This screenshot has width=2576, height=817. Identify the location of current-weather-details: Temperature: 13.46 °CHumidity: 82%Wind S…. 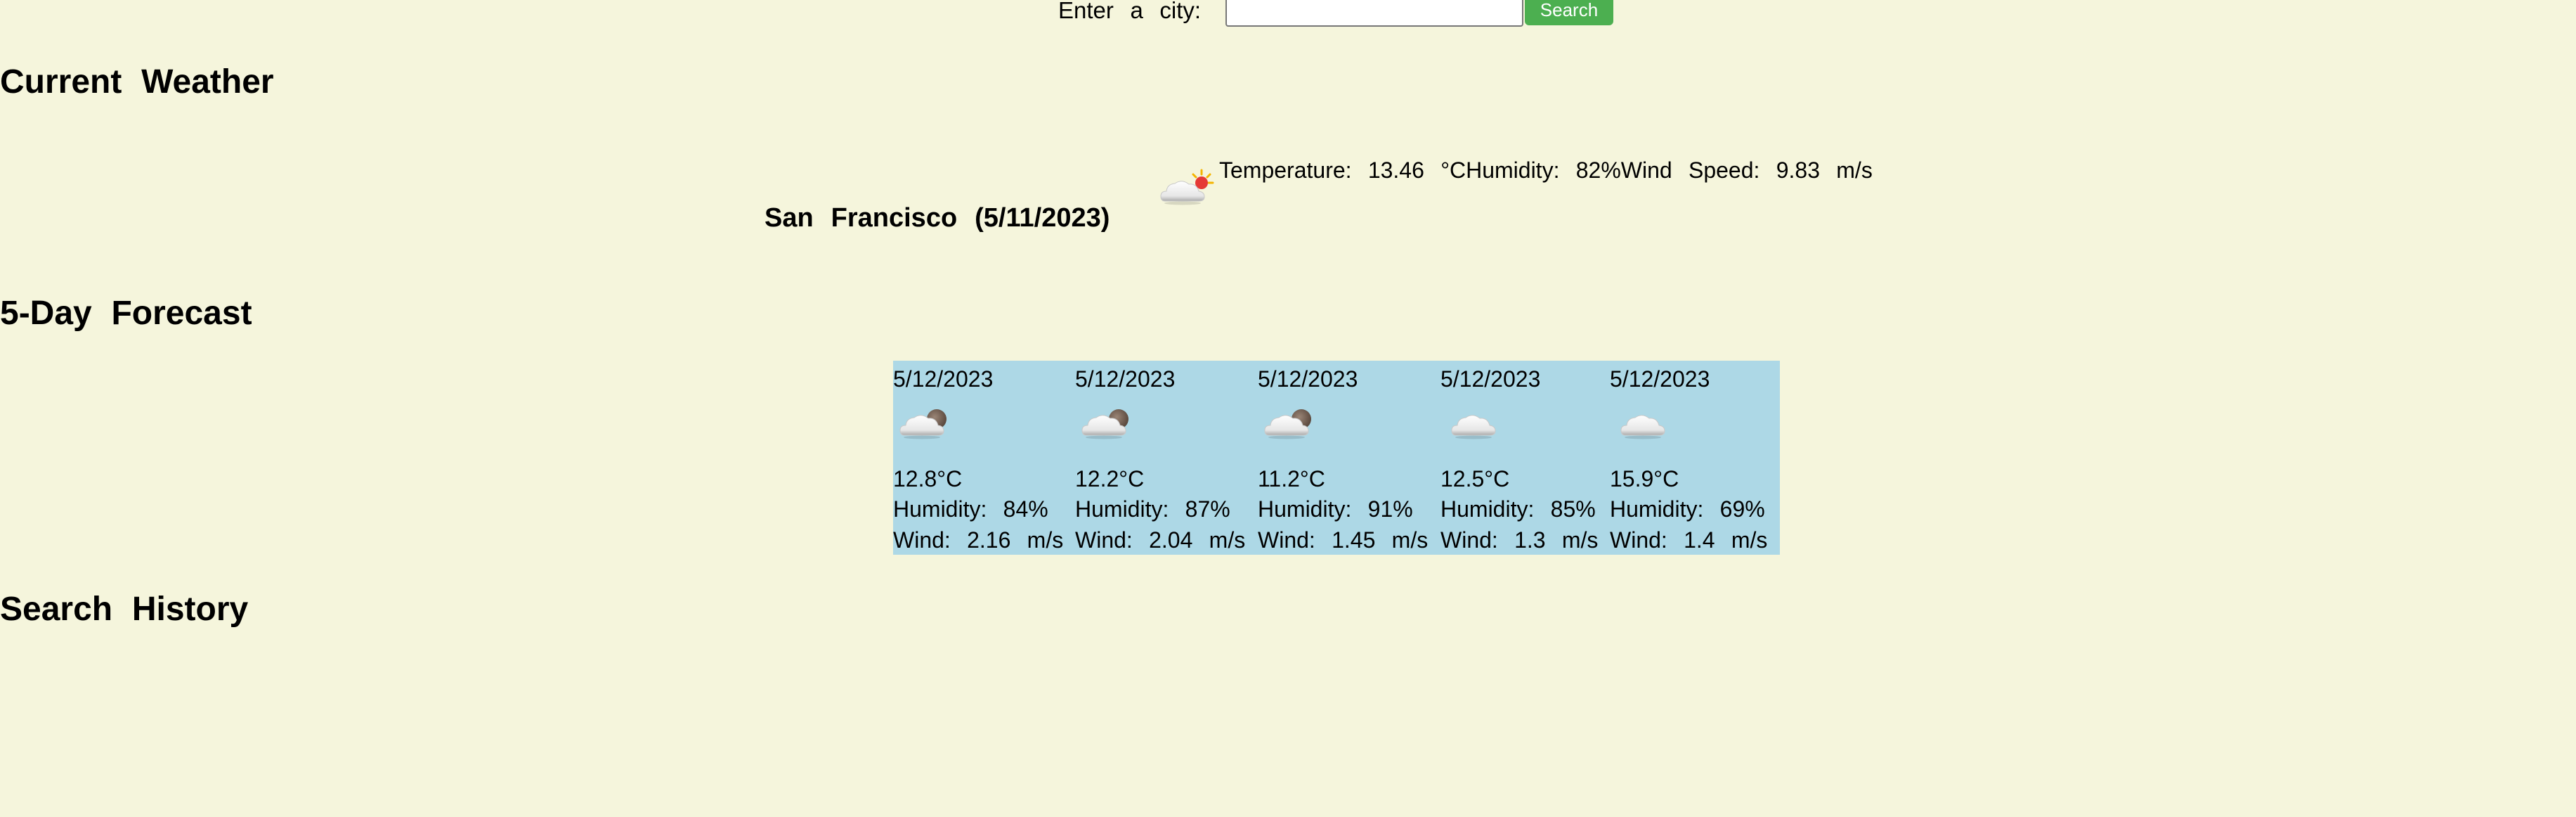
(1546, 170).